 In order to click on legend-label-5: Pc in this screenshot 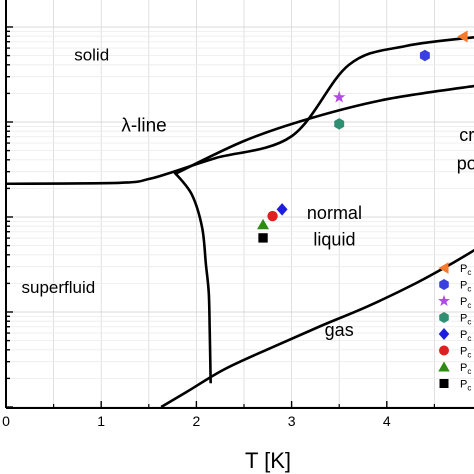, I will do `click(465, 336)`.